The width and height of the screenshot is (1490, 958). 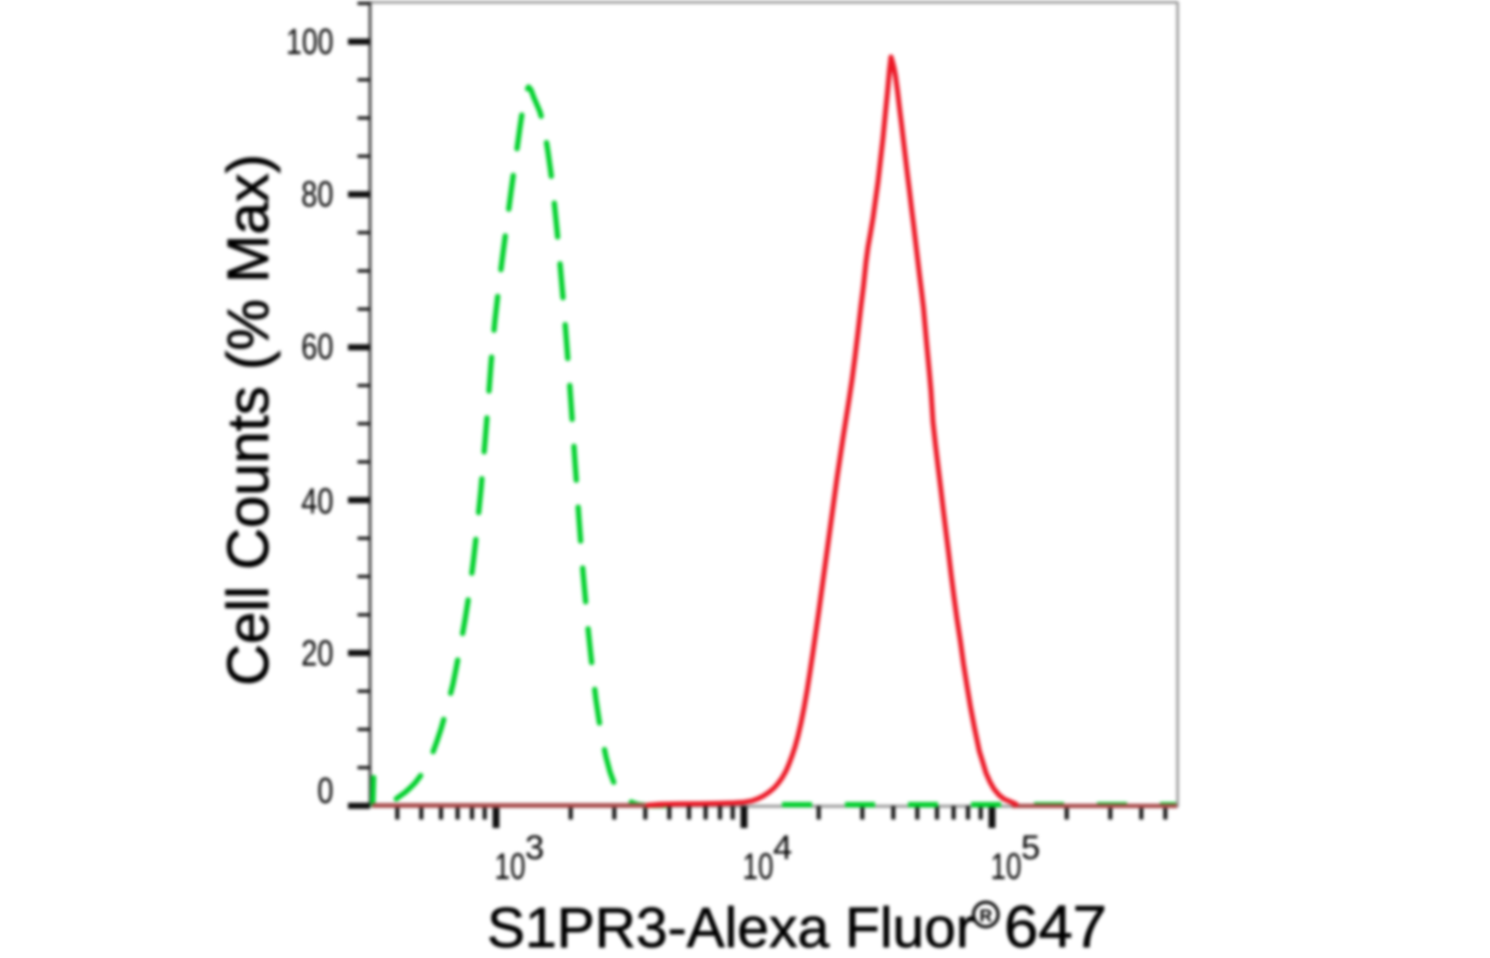 What do you see at coordinates (248, 420) in the screenshot?
I see `svg-text: Cell Counts (% Max)` at bounding box center [248, 420].